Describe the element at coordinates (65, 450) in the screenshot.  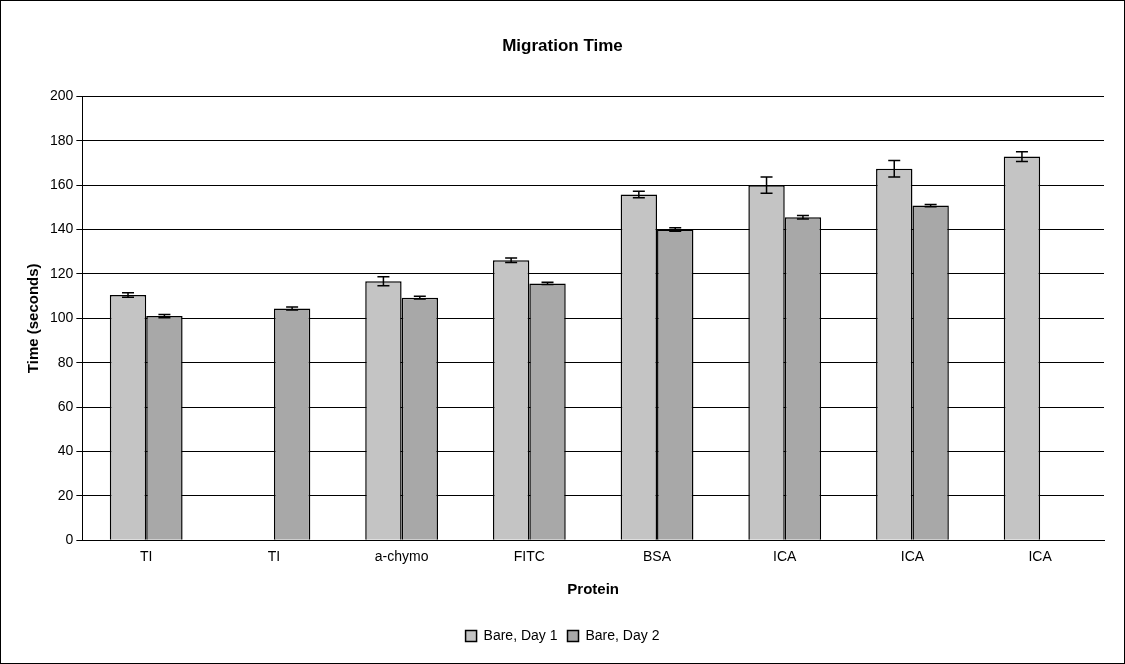
I see `y-tick-label: 40` at that location.